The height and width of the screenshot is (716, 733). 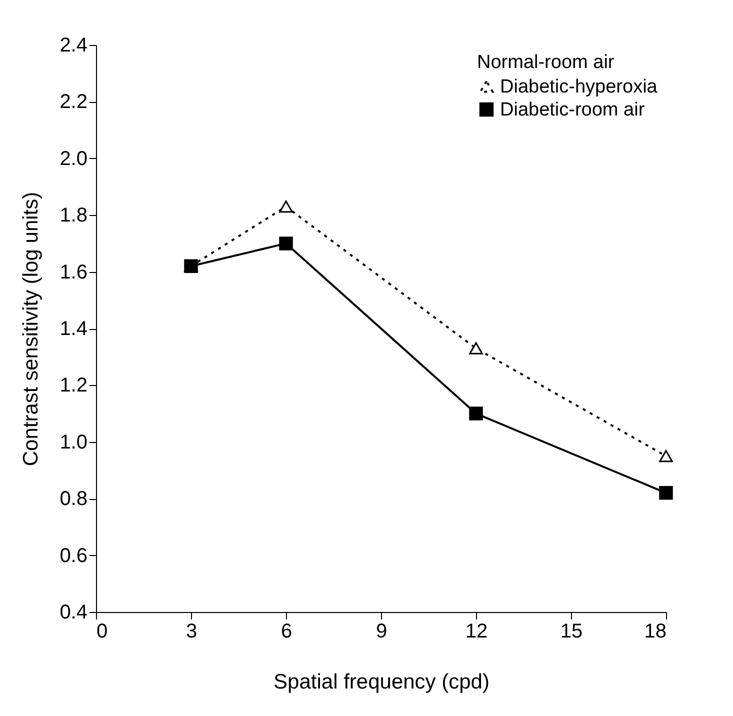 I want to click on x-axis-title: Spatial frequency (cpd), so click(x=382, y=682).